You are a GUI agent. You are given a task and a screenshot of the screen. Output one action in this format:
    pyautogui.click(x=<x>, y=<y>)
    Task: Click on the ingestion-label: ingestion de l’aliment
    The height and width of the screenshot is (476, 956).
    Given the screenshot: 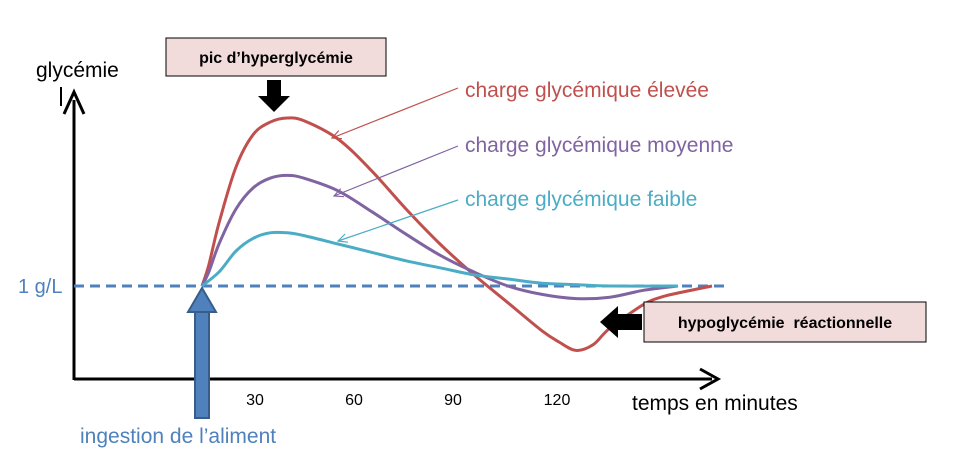 What is the action you would take?
    pyautogui.click(x=178, y=436)
    